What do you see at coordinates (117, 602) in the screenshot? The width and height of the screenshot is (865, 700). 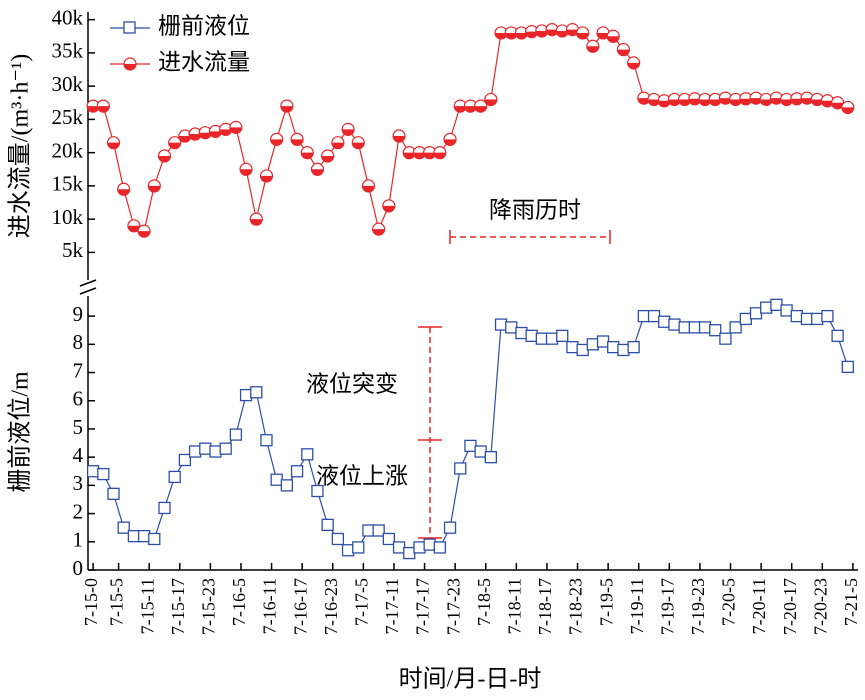 I see `x-tick-label: 7-15-5` at bounding box center [117, 602].